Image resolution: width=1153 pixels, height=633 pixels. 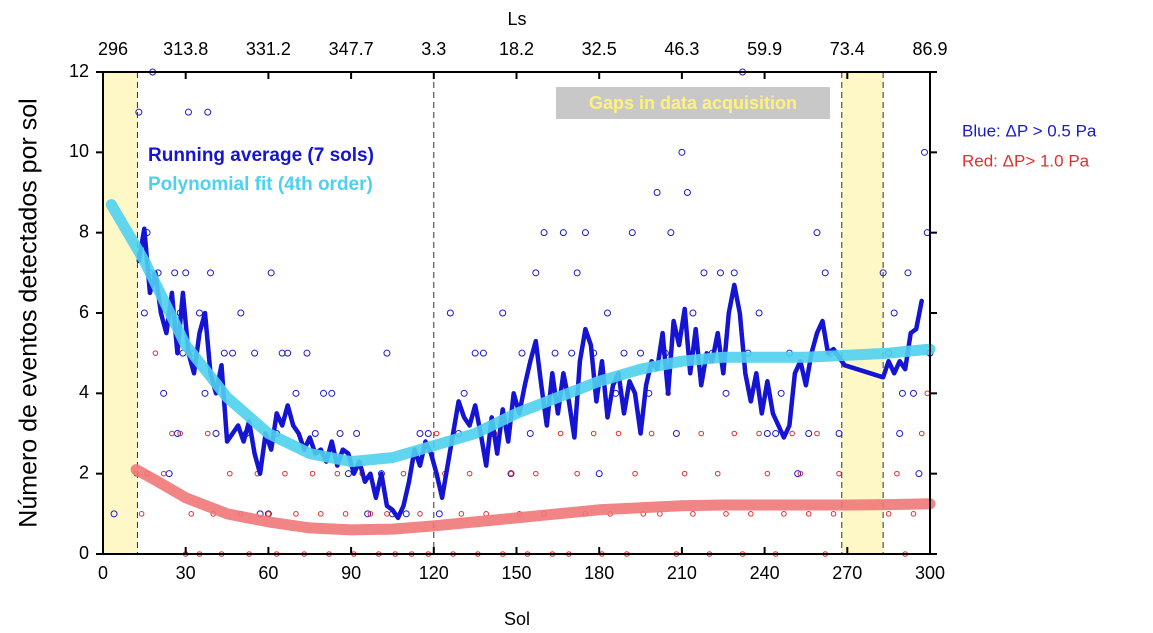 What do you see at coordinates (84, 312) in the screenshot?
I see `y-tick-label: 6` at bounding box center [84, 312].